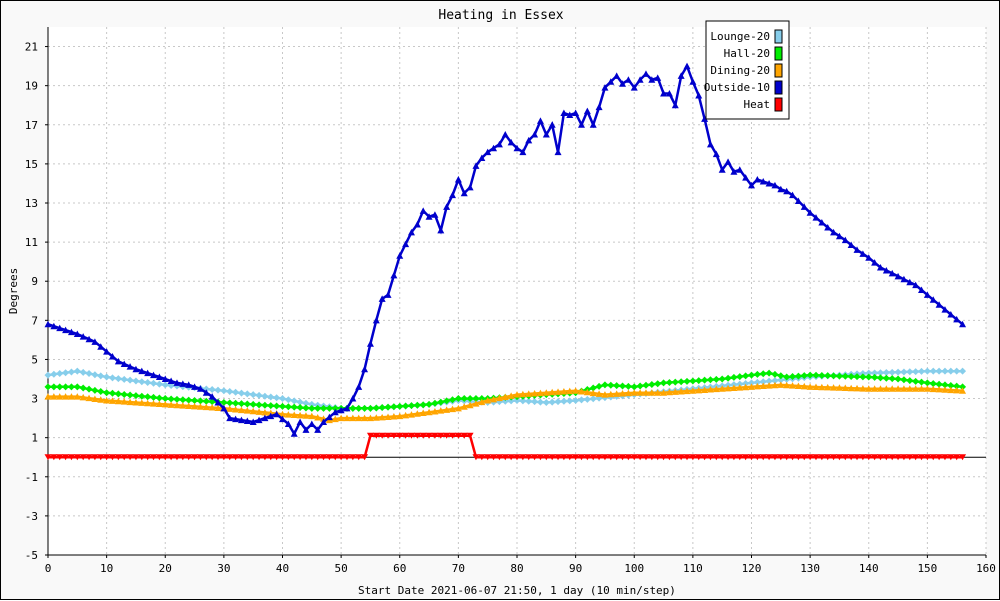 Image resolution: width=1000 pixels, height=601 pixels. Describe the element at coordinates (516, 568) in the screenshot. I see `x-tick-label: 80` at that location.